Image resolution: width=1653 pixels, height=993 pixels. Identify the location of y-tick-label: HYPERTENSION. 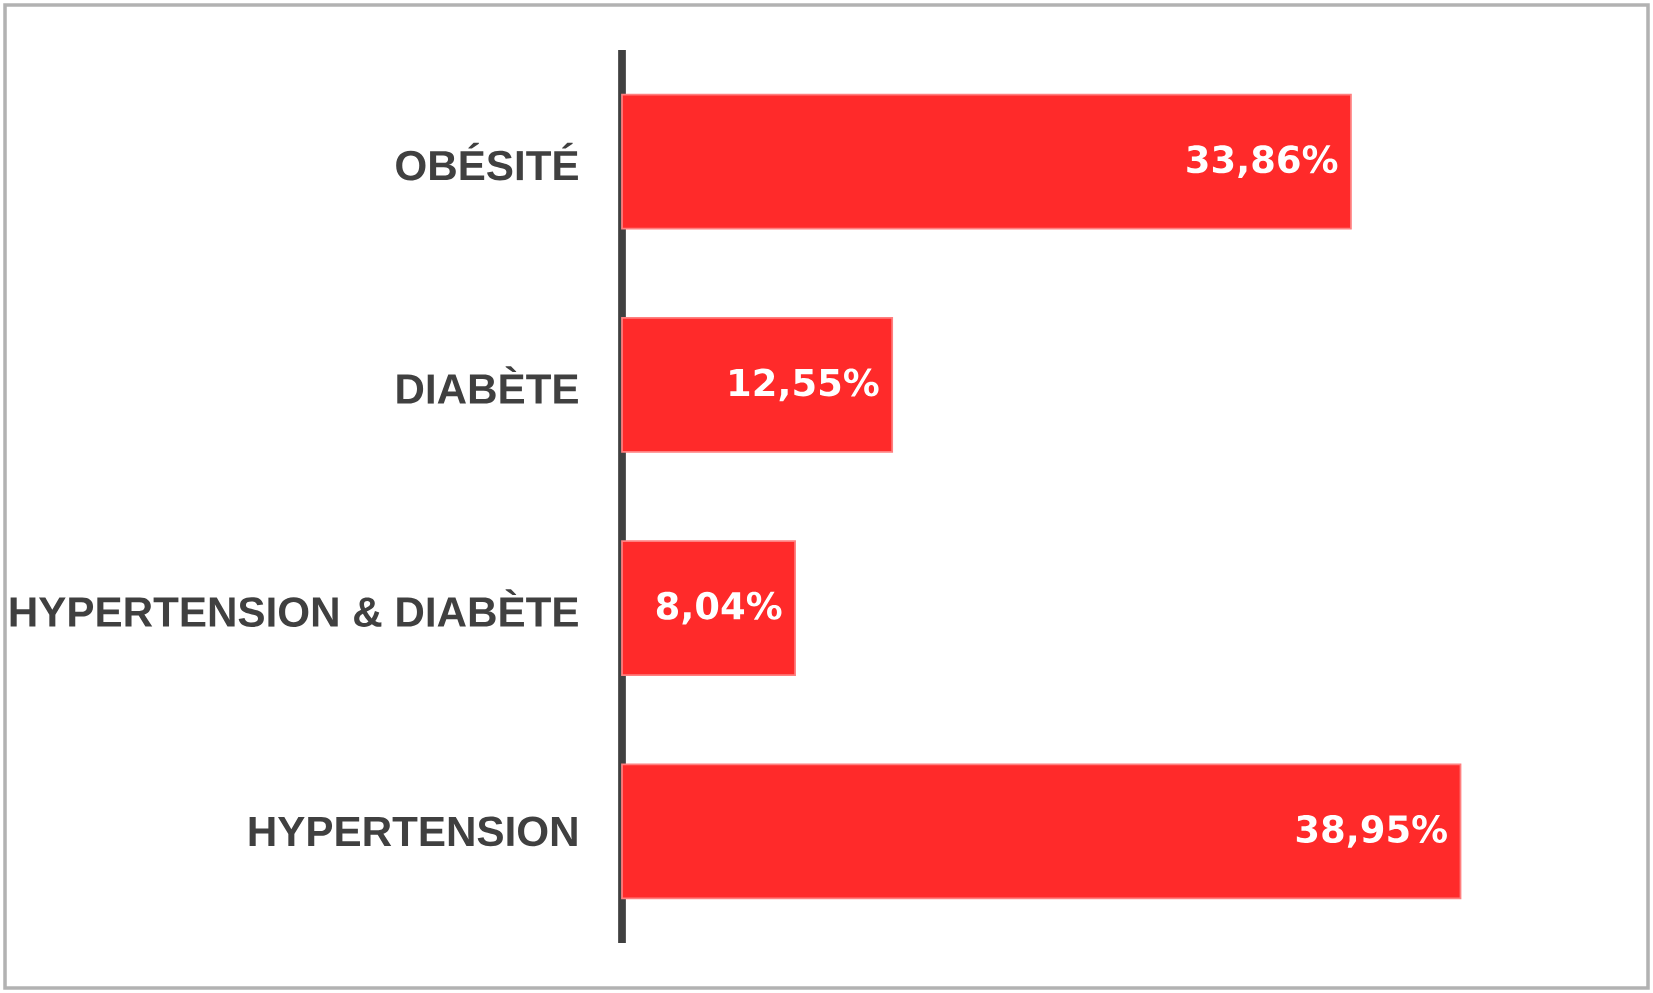
(413, 831).